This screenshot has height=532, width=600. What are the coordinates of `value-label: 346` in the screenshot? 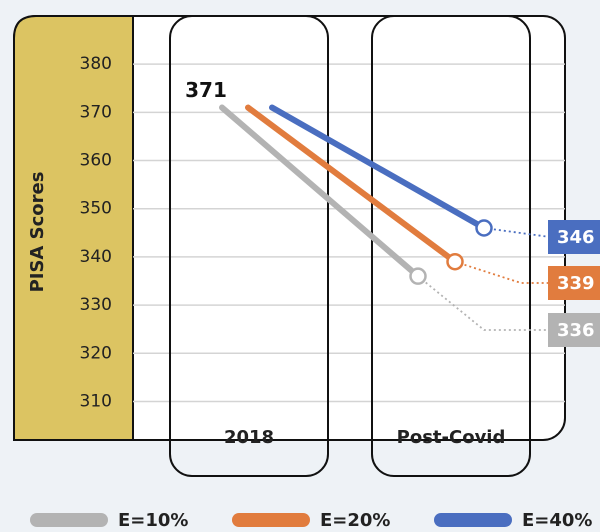 It's located at (576, 237).